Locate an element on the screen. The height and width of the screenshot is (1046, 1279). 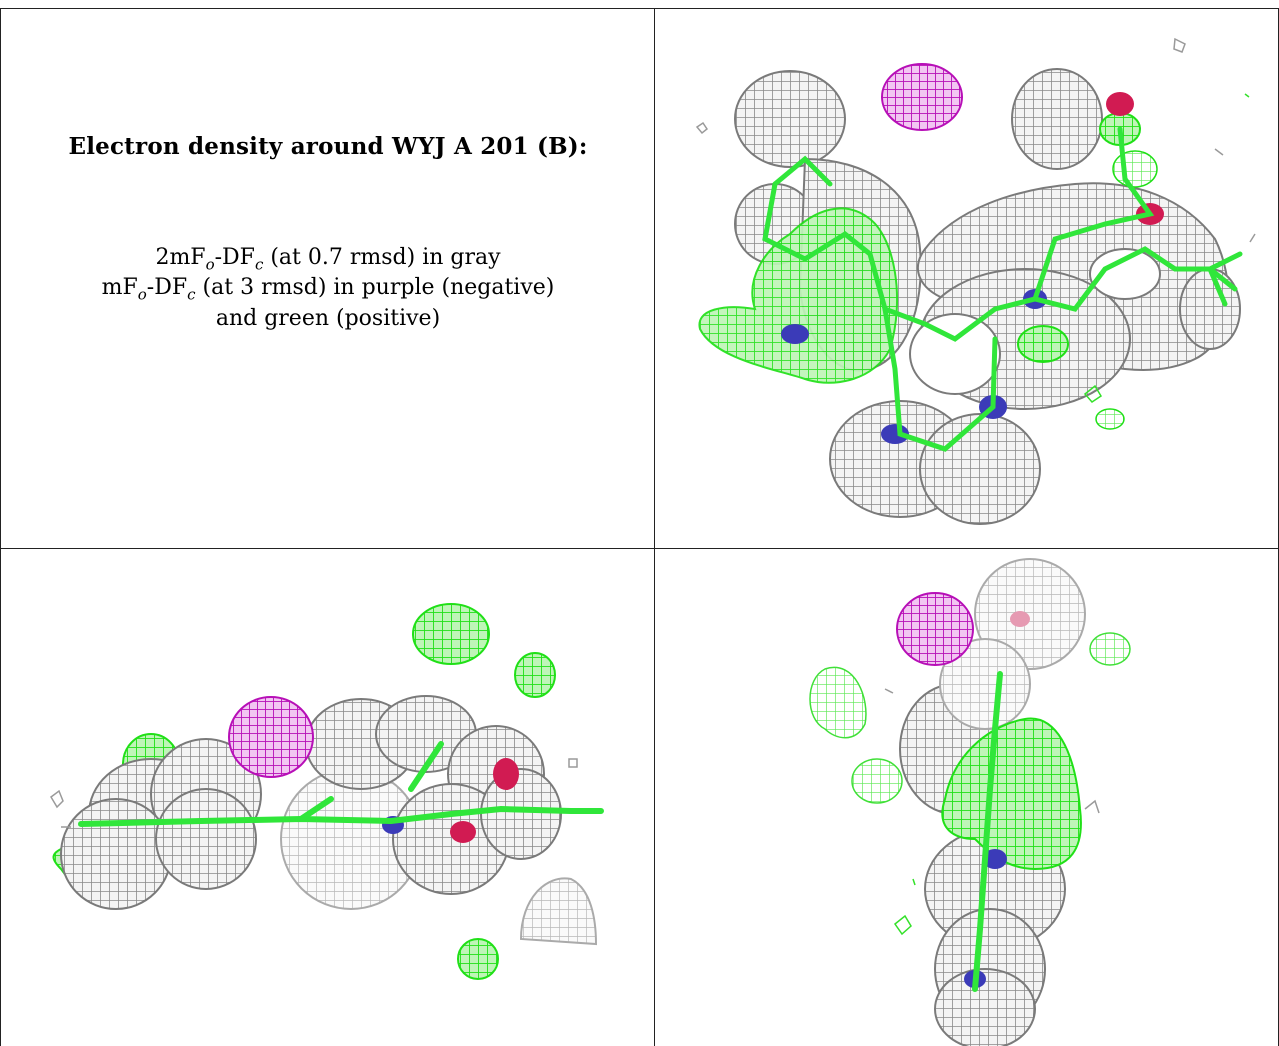
green-positive-mesh is located at coordinates (970, 718).